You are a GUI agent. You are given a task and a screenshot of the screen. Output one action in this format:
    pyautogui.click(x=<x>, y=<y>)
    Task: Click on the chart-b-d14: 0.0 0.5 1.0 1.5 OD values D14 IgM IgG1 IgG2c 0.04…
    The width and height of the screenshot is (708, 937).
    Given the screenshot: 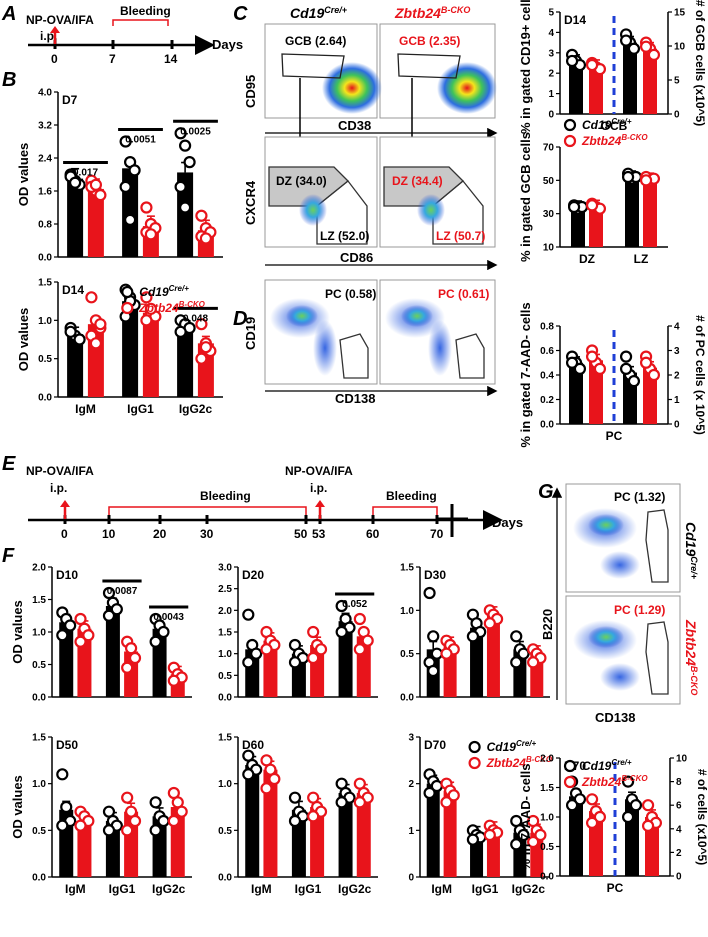 What is the action you would take?
    pyautogui.click(x=119, y=347)
    